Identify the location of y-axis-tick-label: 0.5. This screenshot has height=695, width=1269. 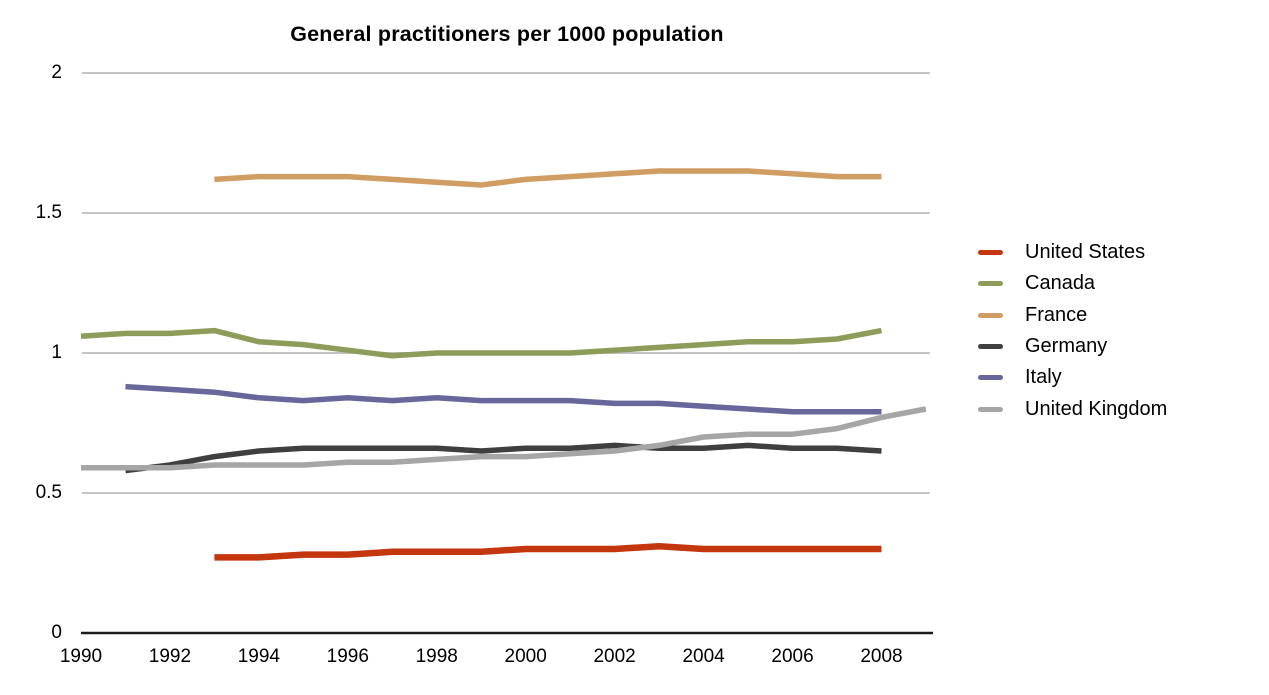
(48, 492).